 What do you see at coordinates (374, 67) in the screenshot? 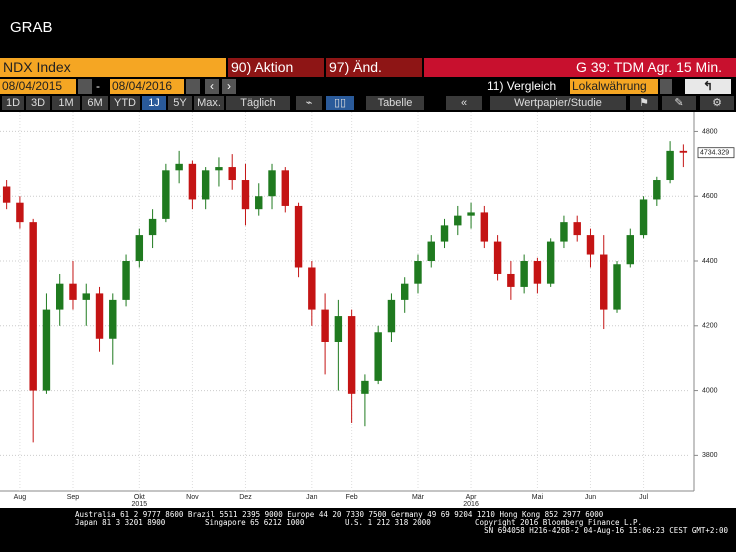
I see `change-menu: 97) Änd.` at bounding box center [374, 67].